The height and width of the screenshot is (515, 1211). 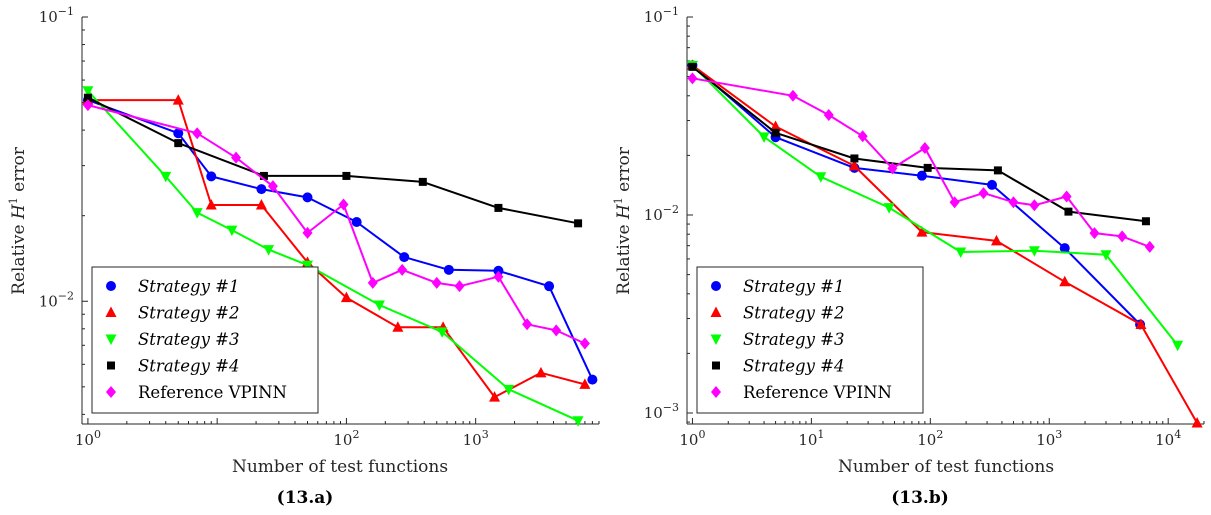 I want to click on x-tick-label: 10³, so click(x=1049, y=438).